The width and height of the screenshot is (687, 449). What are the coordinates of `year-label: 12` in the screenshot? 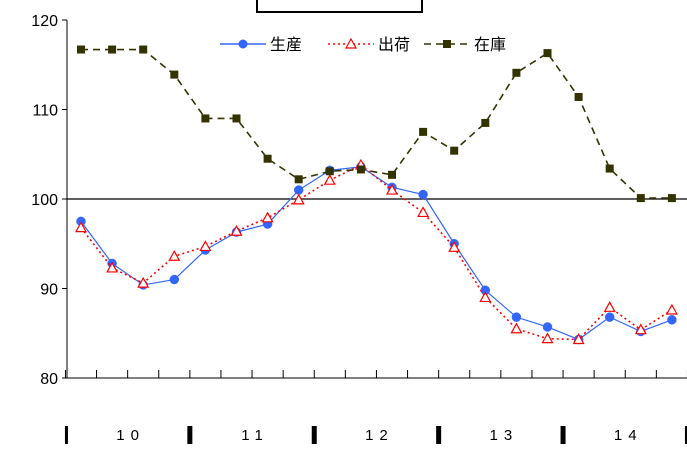 It's located at (379, 435).